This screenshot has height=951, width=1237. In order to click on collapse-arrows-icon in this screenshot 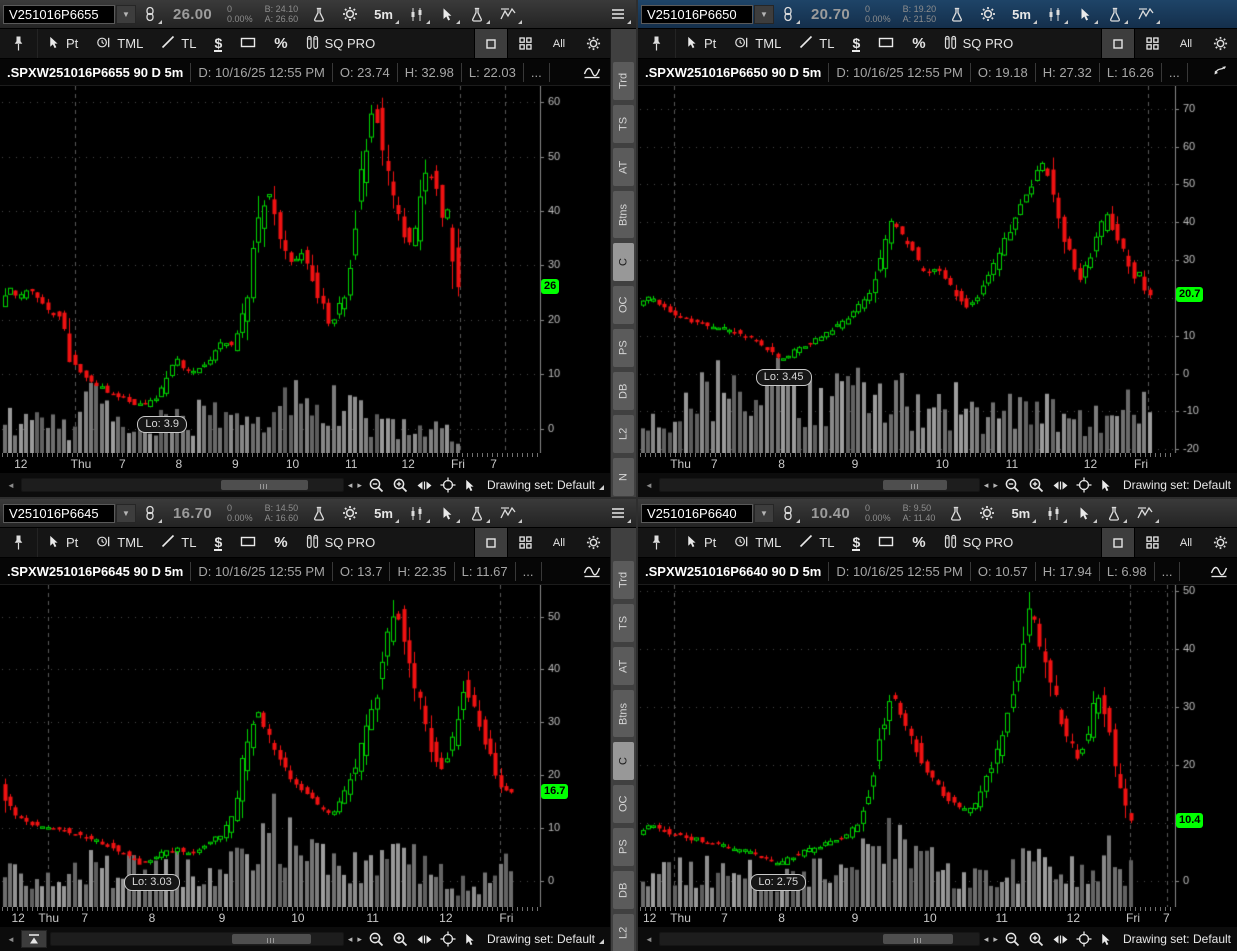, I will do `click(1220, 72)`.